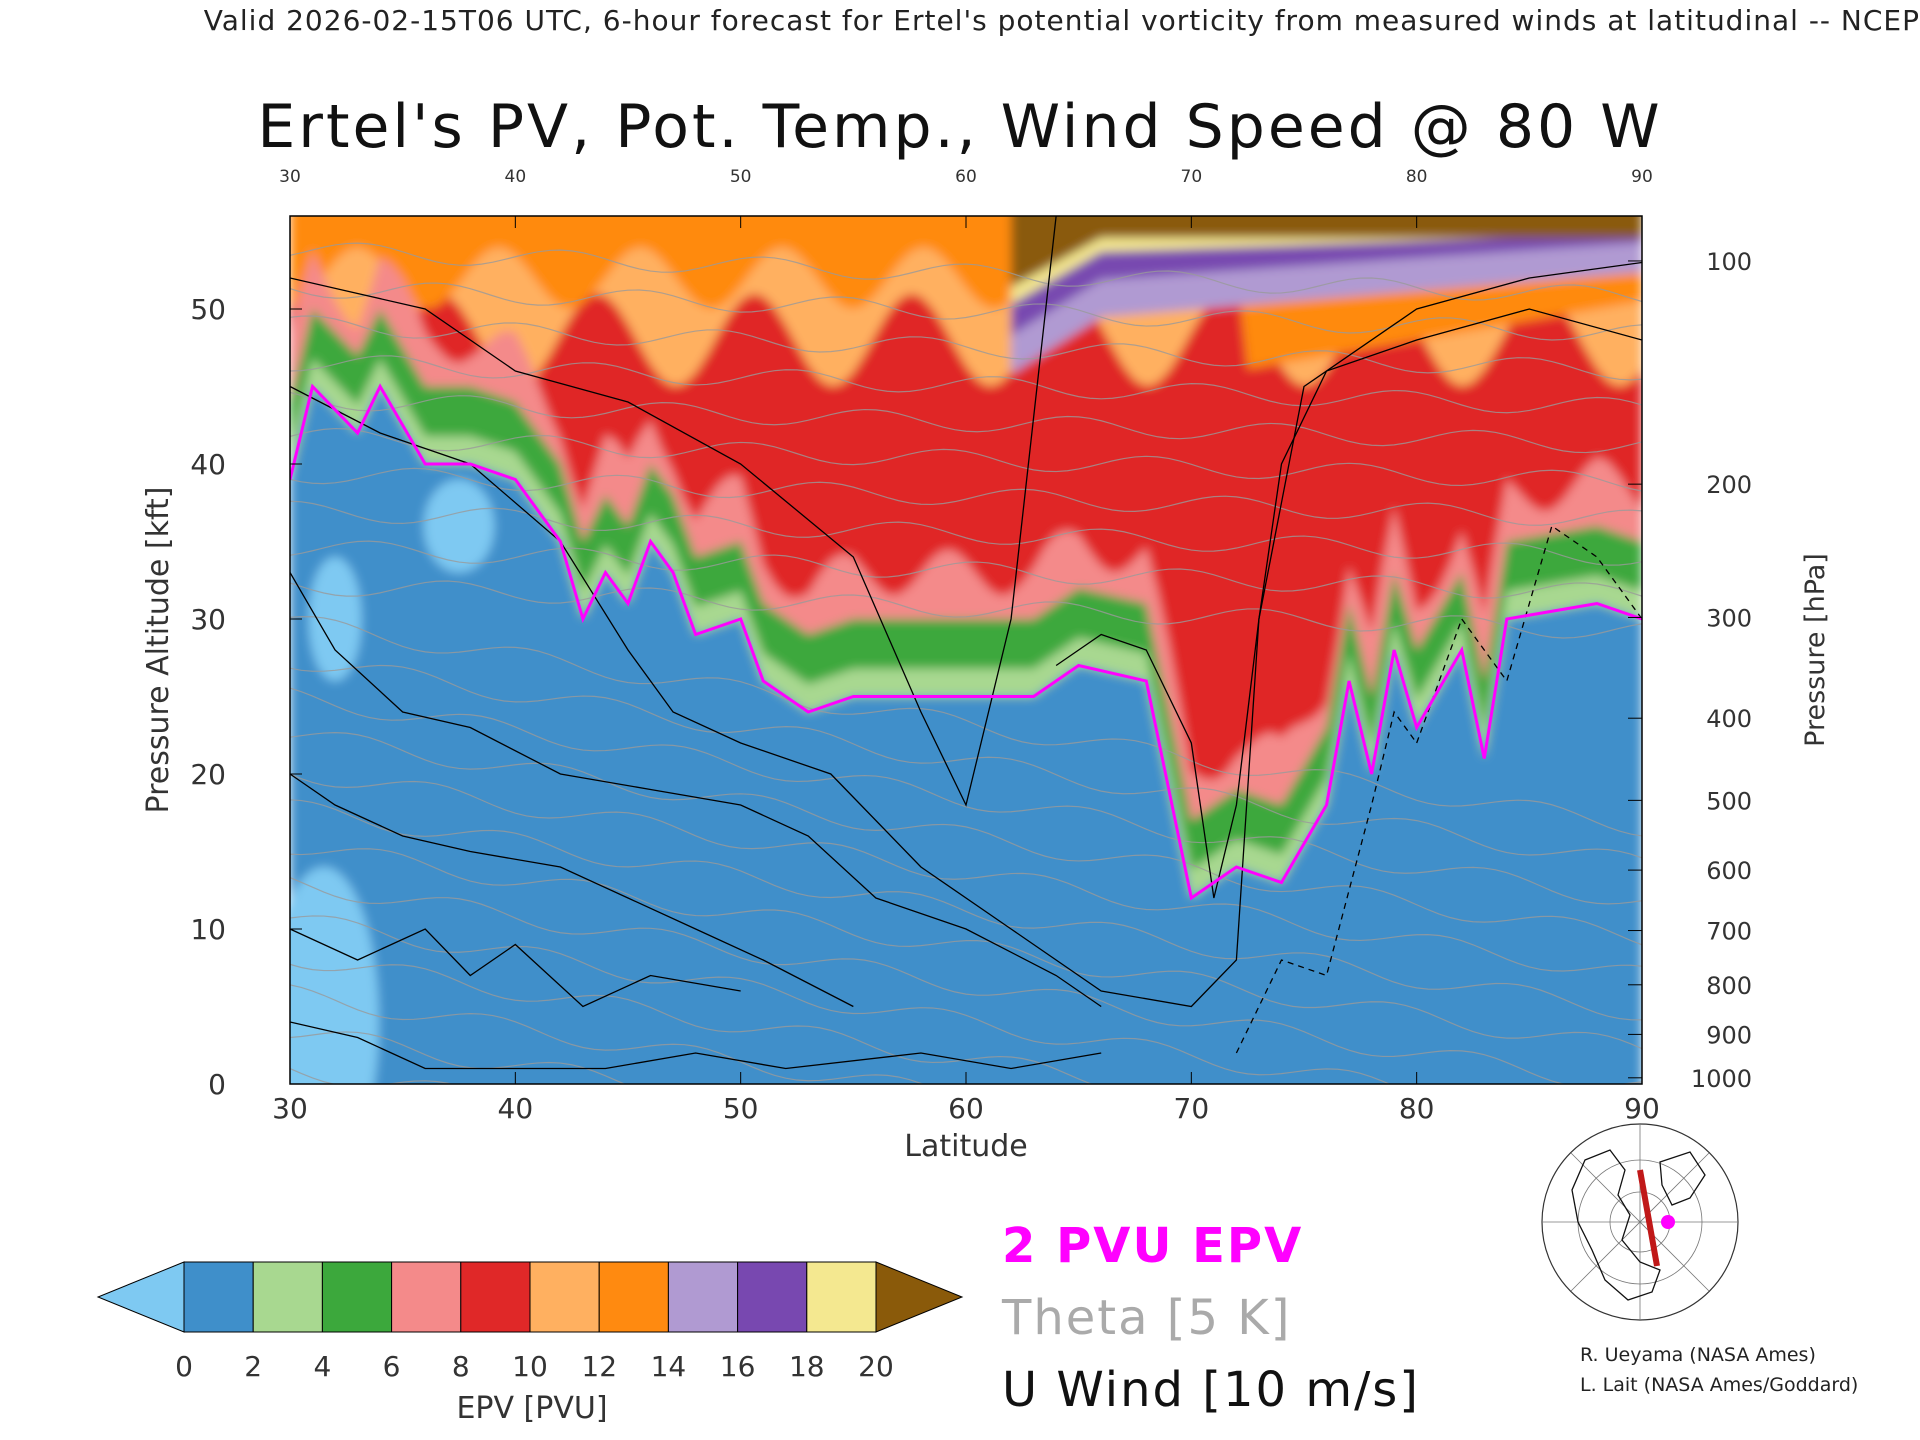 This screenshot has width=1920, height=1440. Describe the element at coordinates (322, 1366) in the screenshot. I see `colorbar-tick-label: 4` at that location.